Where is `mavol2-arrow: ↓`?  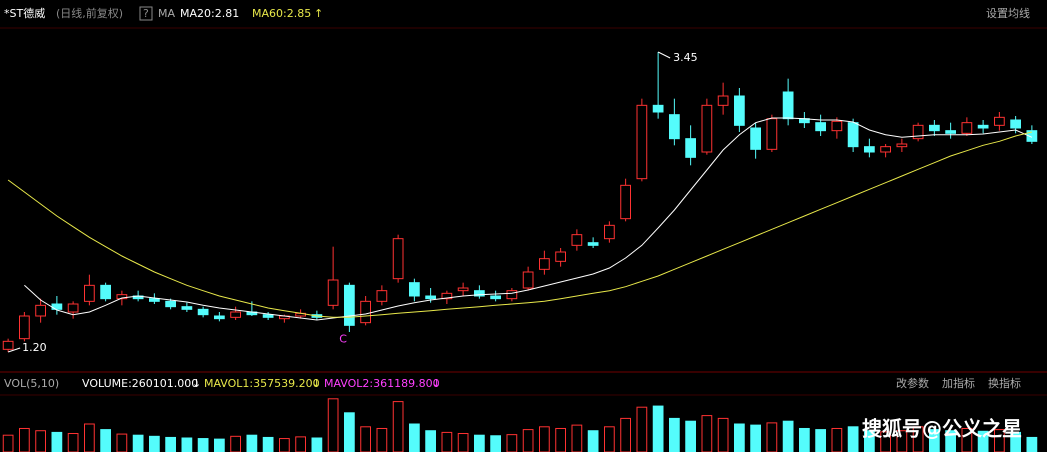
mavol2-arrow: ↓ is located at coordinates (436, 383).